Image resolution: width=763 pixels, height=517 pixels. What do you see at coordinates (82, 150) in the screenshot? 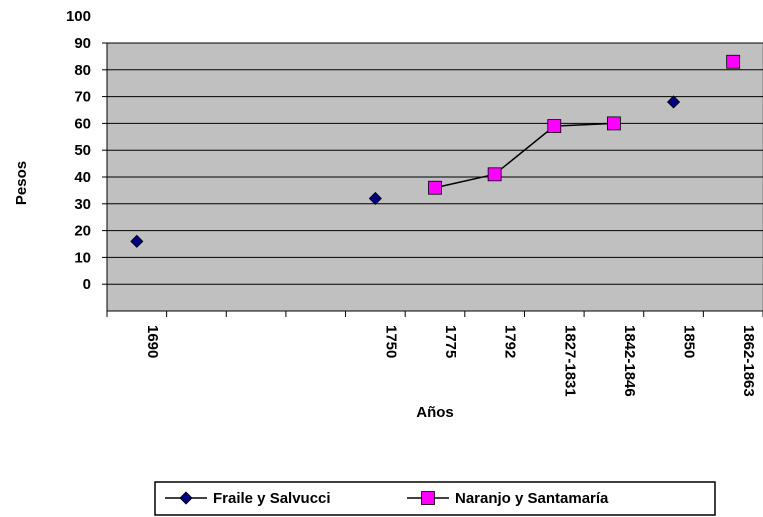
I see `y-tick-label: 50` at bounding box center [82, 150].